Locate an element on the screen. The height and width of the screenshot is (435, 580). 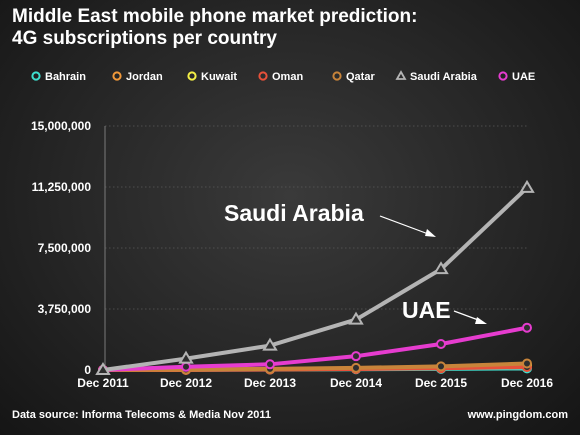
legend-item: Saudi Arabia is located at coordinates (436, 76).